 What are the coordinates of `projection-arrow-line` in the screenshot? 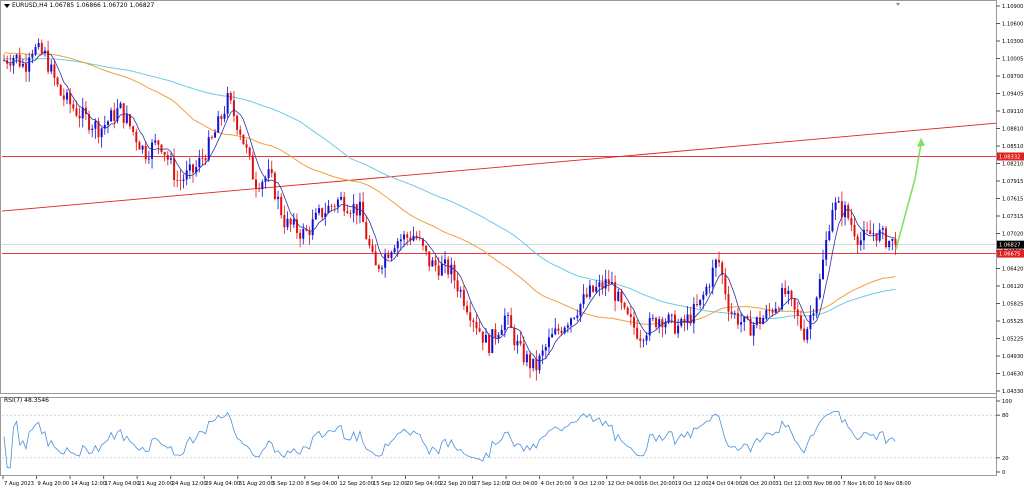 It's located at (908, 196).